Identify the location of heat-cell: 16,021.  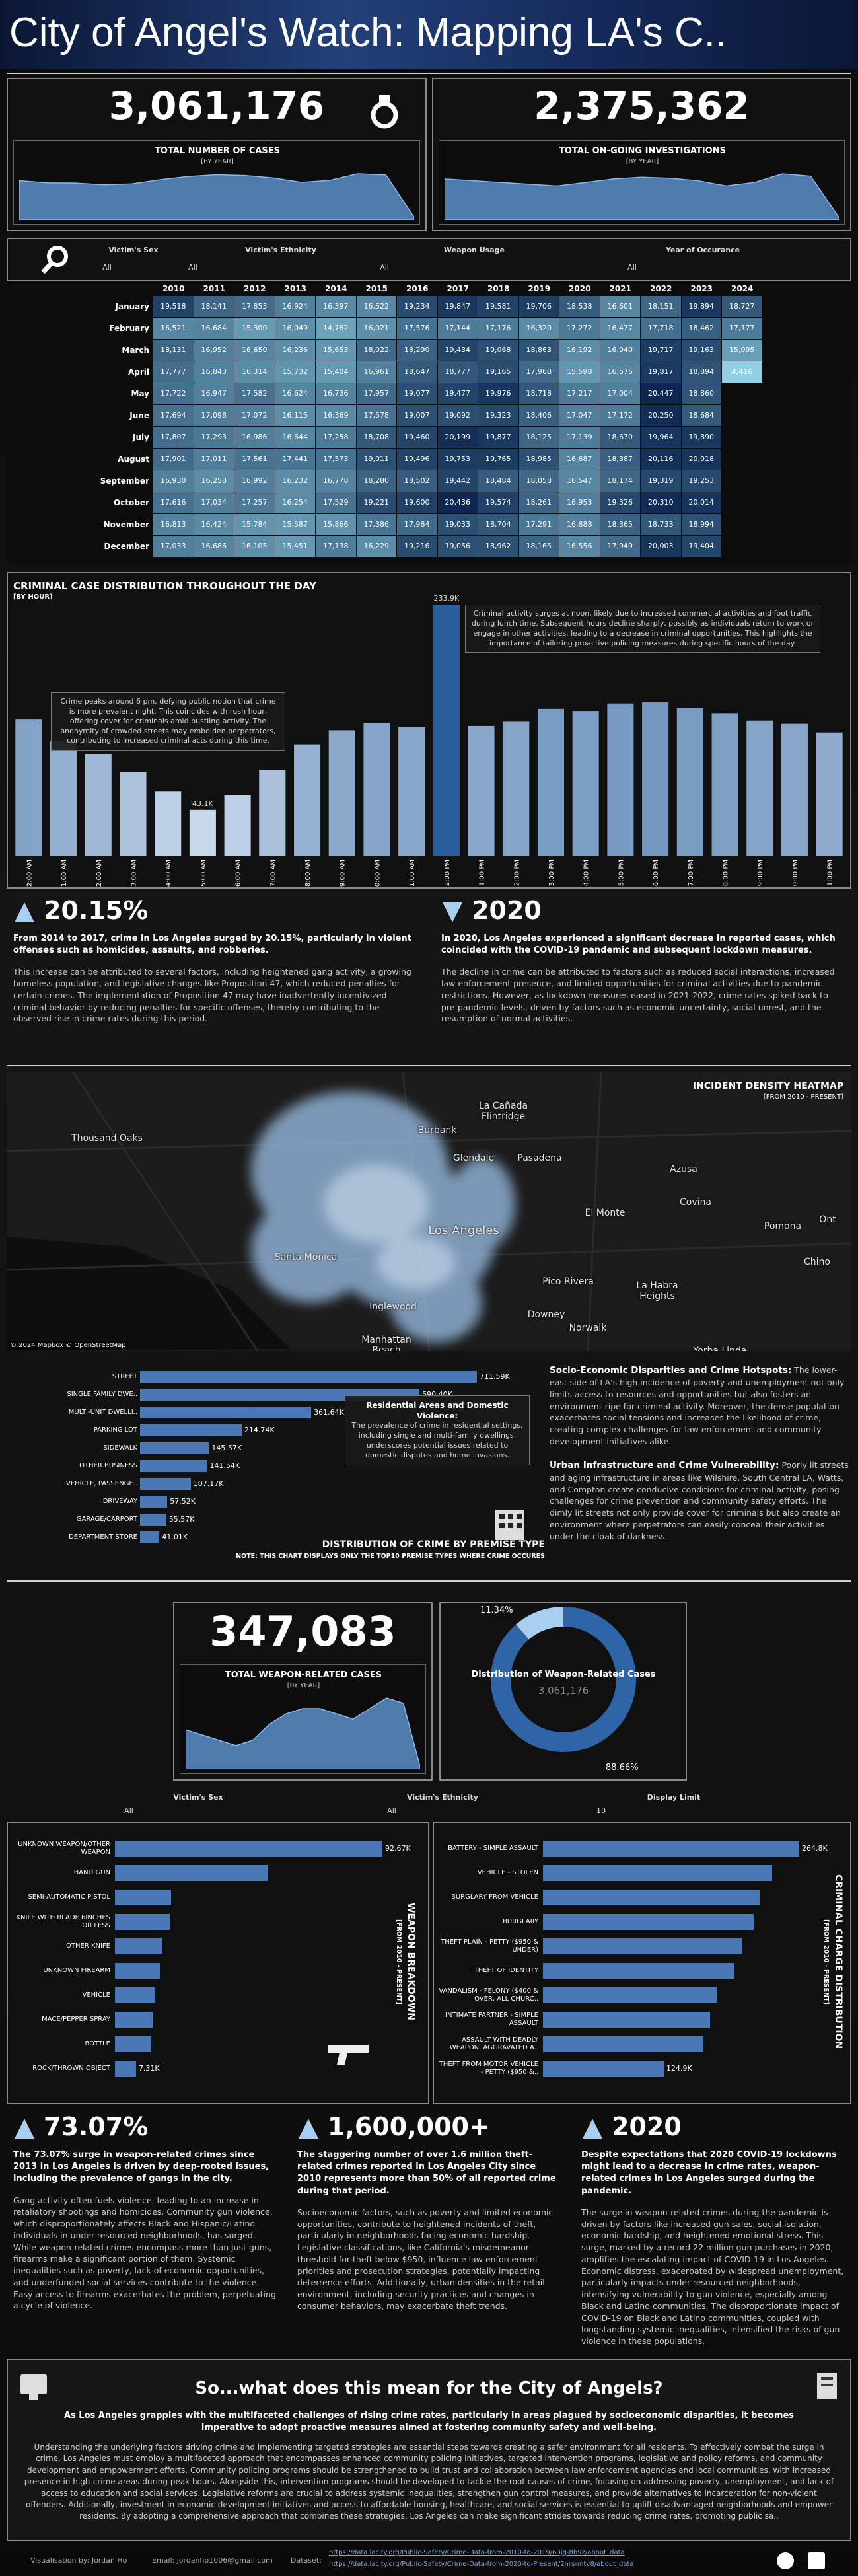
(376, 328).